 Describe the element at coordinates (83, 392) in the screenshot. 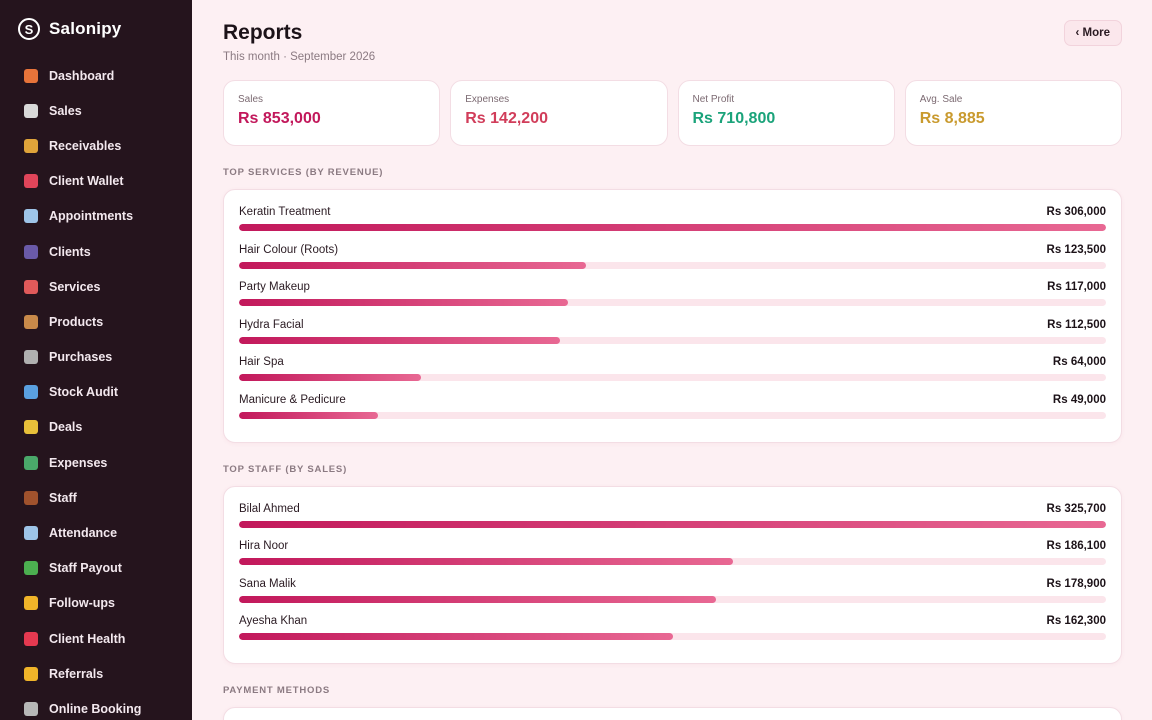

I see `sidebar-item-label: Stock Audit` at that location.